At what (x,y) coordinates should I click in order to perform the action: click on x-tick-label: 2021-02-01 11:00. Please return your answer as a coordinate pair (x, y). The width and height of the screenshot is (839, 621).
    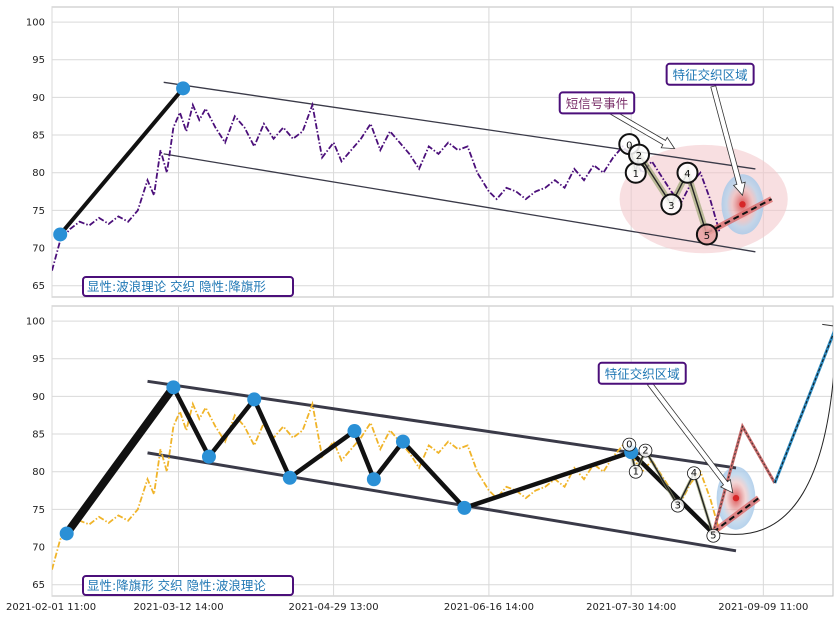
    Looking at the image, I should click on (51, 607).